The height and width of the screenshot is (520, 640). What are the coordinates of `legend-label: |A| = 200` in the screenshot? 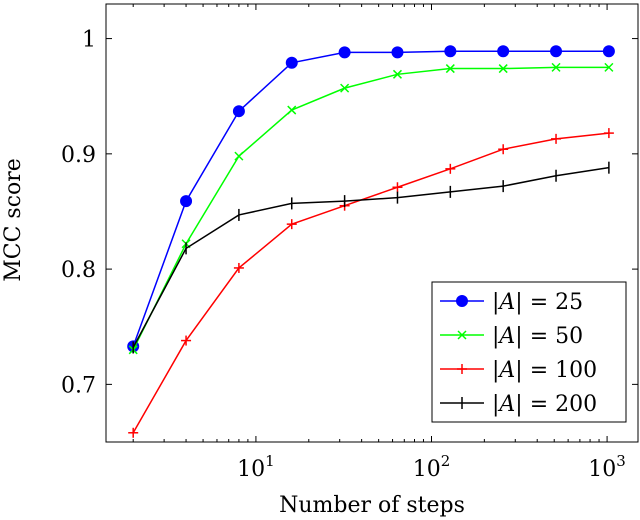 It's located at (544, 404).